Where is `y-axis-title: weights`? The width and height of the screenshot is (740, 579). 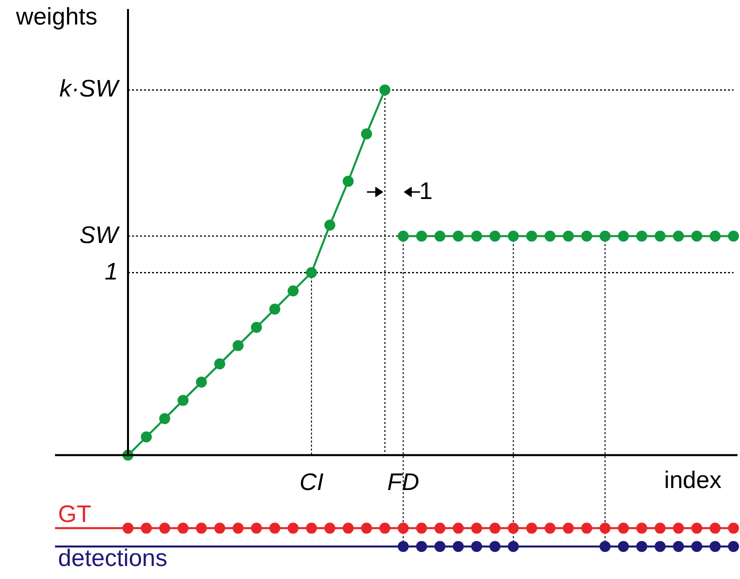
y-axis-title: weights is located at coordinates (56, 17).